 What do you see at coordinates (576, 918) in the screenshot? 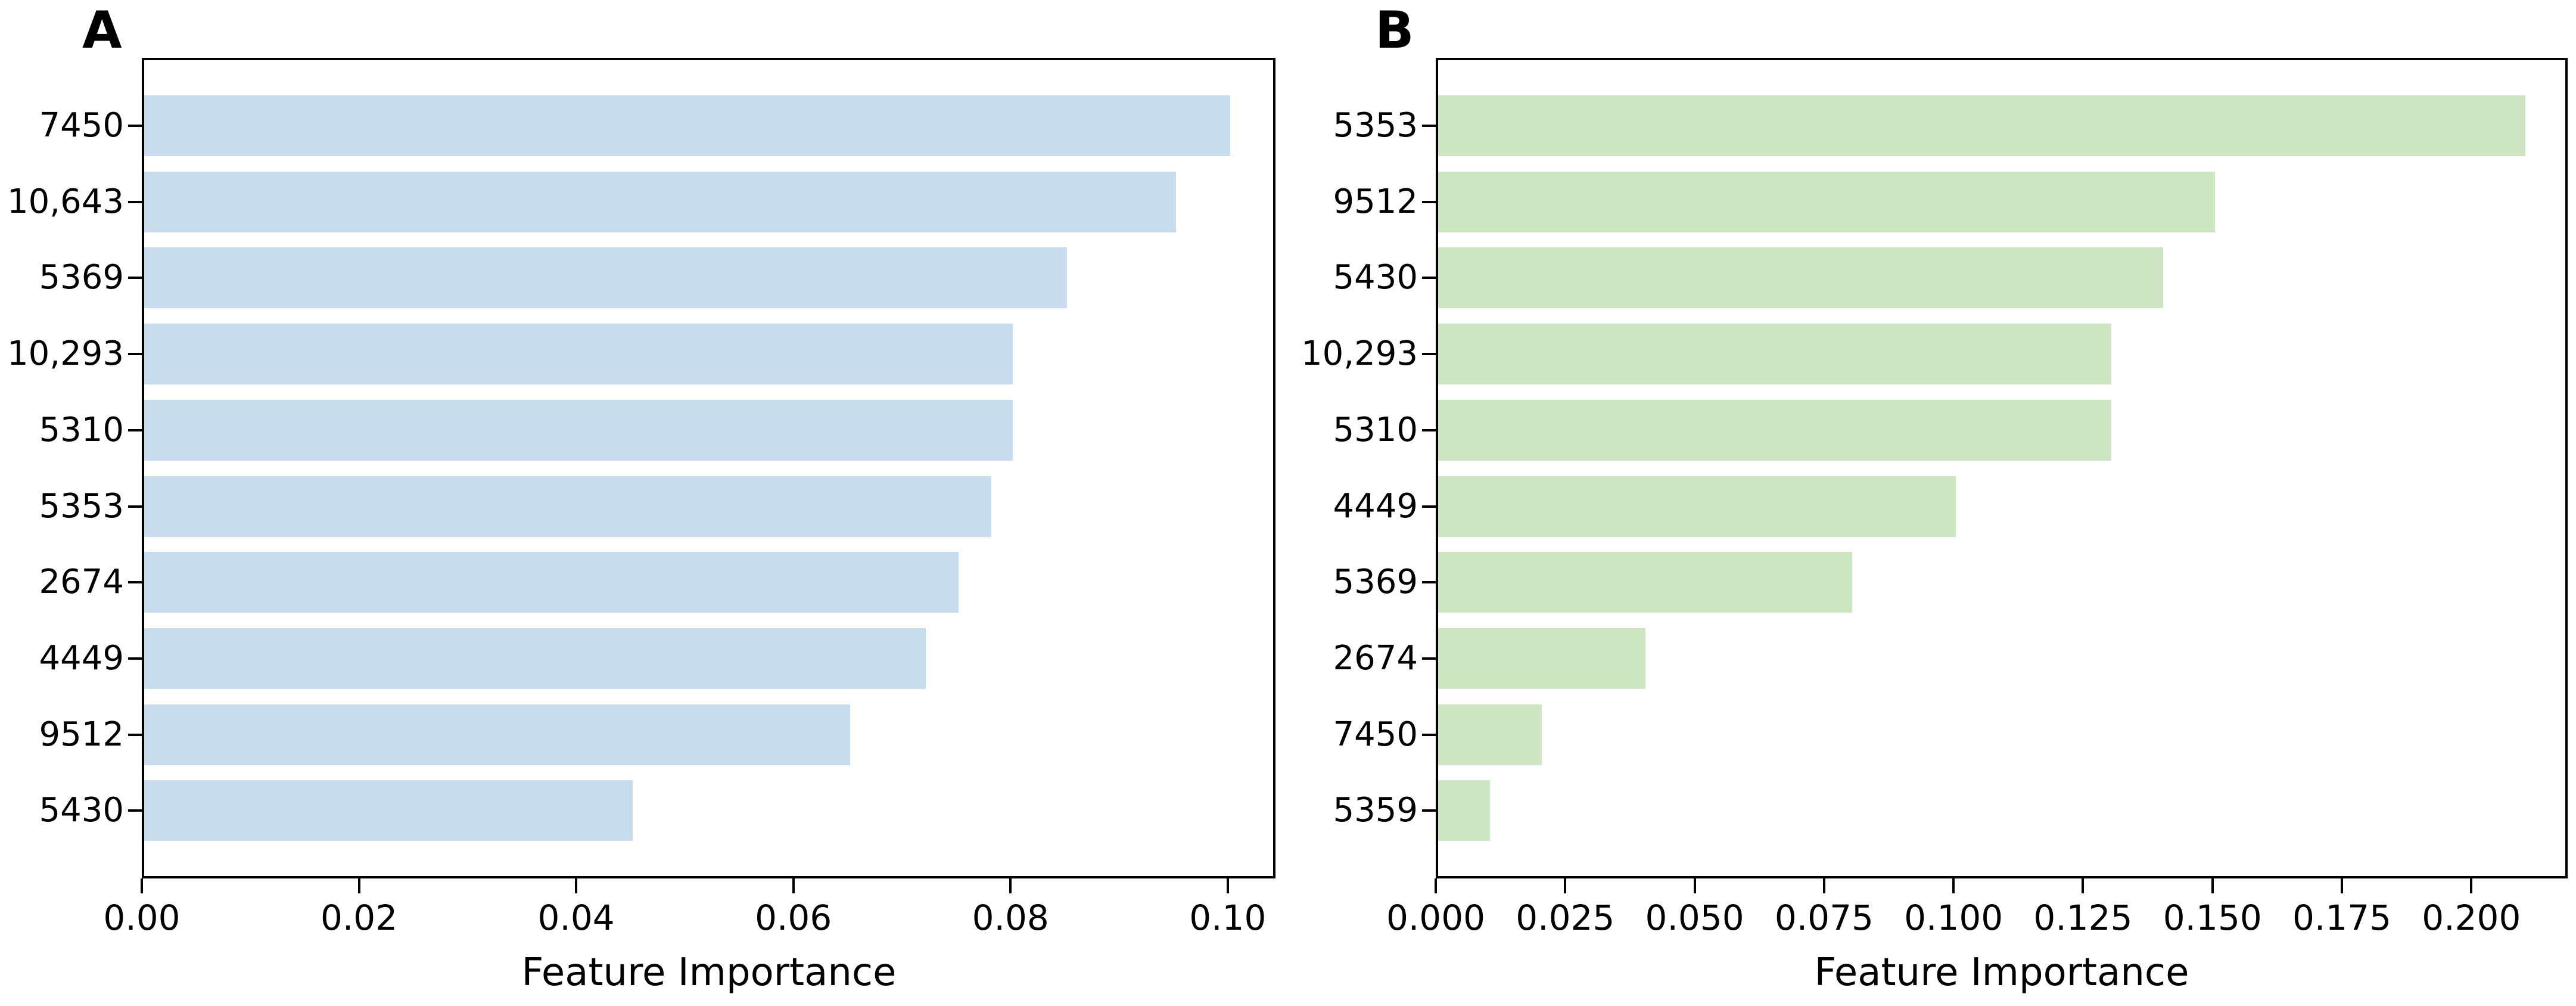
I see `x-tick-label: 0.04` at bounding box center [576, 918].